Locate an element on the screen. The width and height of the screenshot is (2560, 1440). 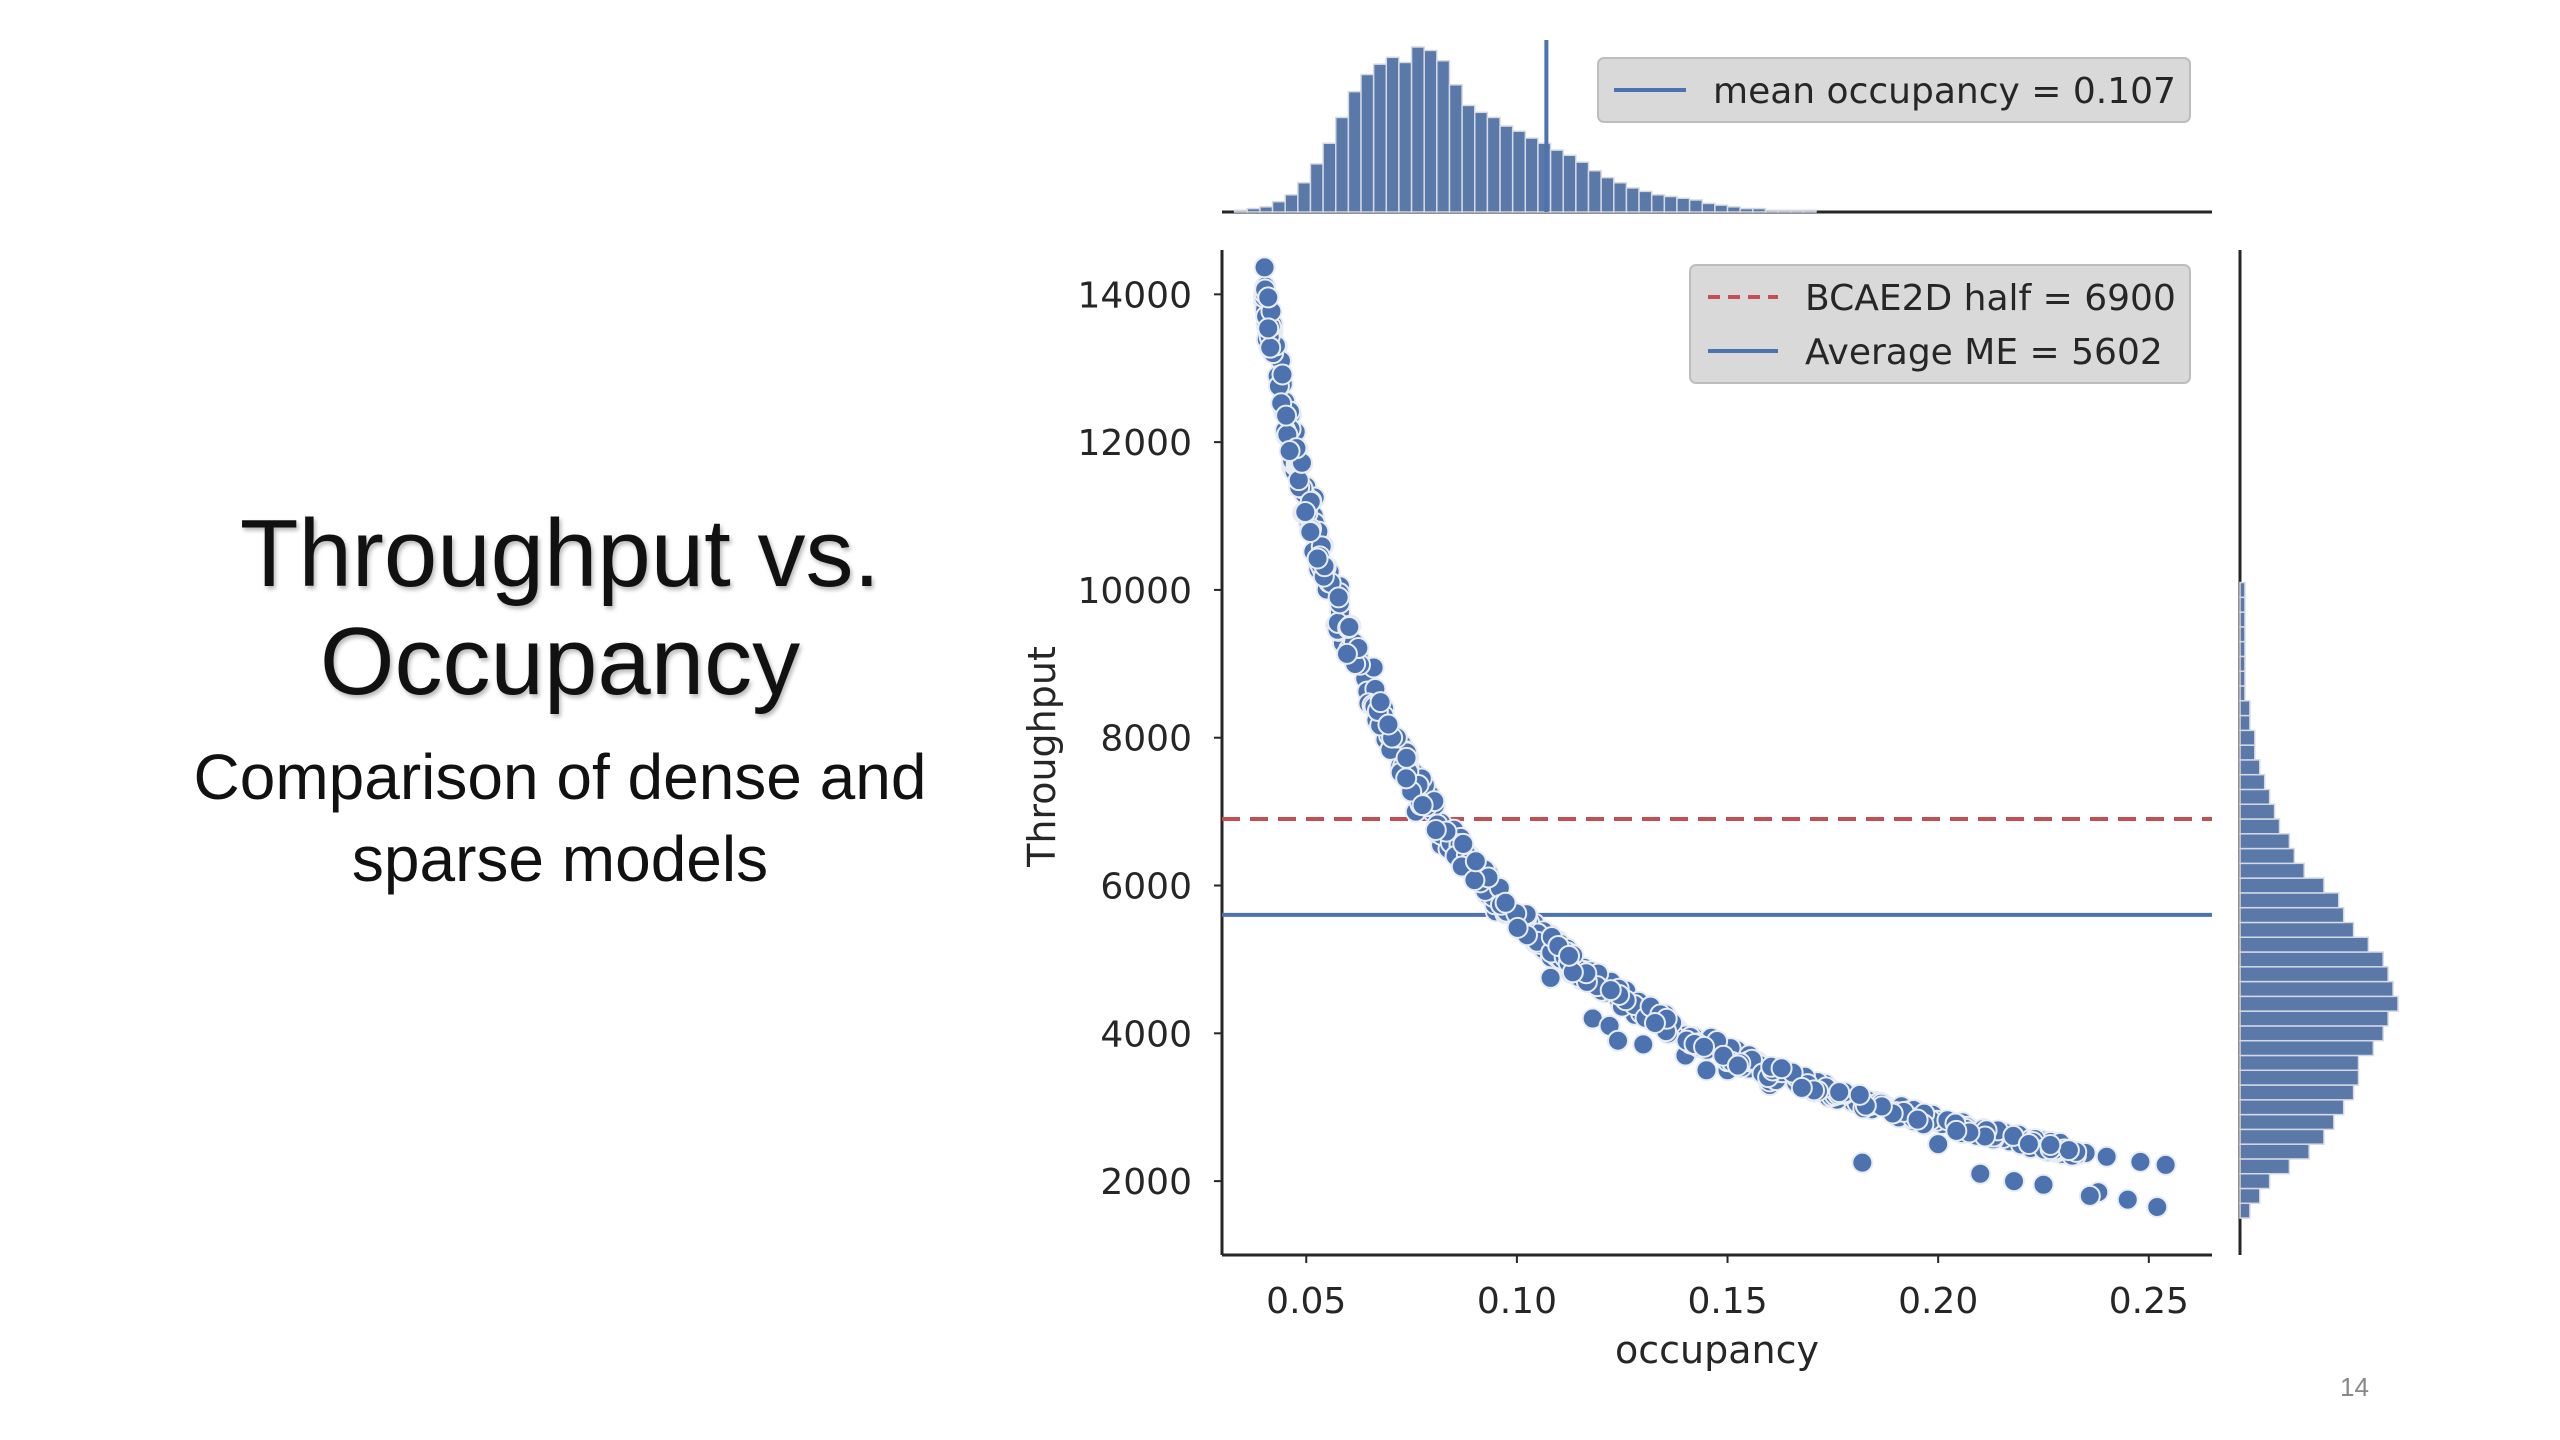
x-tick-label: 0.25 is located at coordinates (2149, 1301).